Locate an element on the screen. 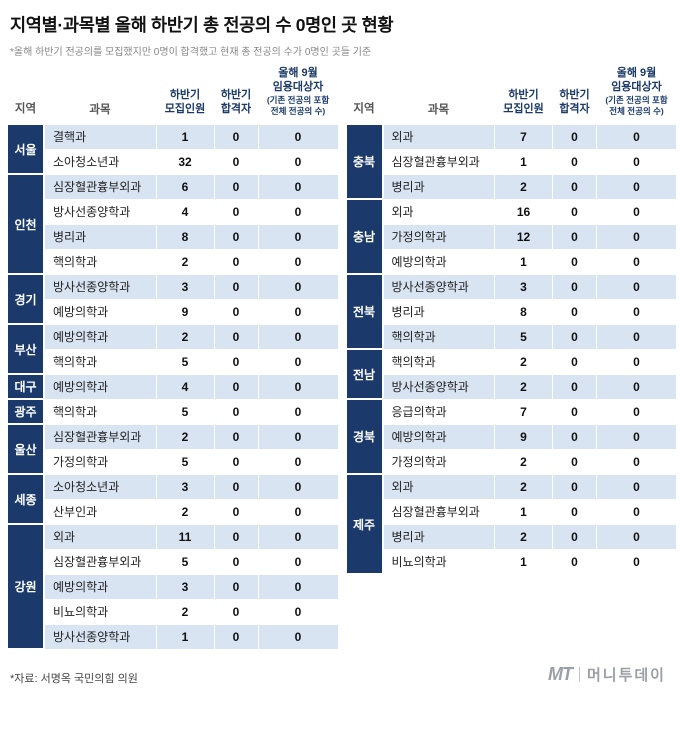  region-cell: 제주 is located at coordinates (364, 524).